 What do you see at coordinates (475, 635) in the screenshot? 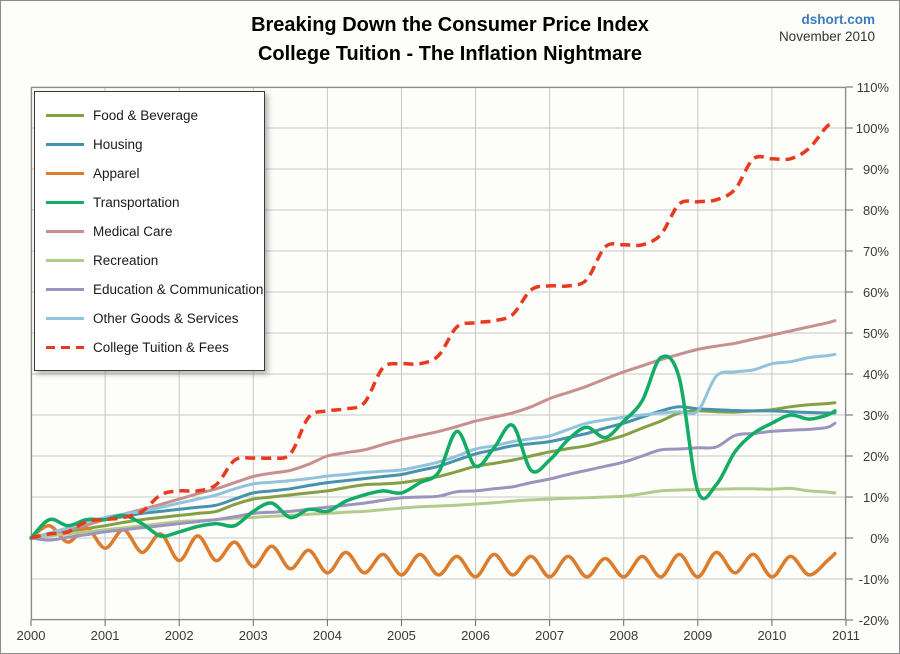
I see `x-tick-label: 2006` at bounding box center [475, 635].